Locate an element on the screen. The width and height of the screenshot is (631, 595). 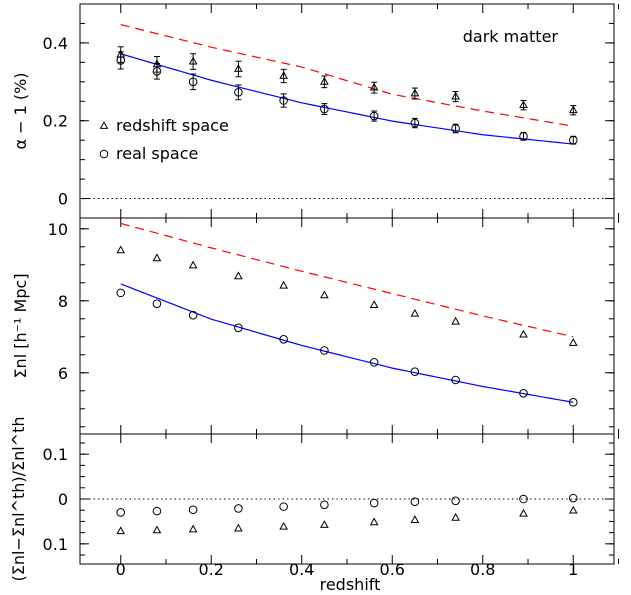
middle-dashed-model-curve is located at coordinates (347, 280).